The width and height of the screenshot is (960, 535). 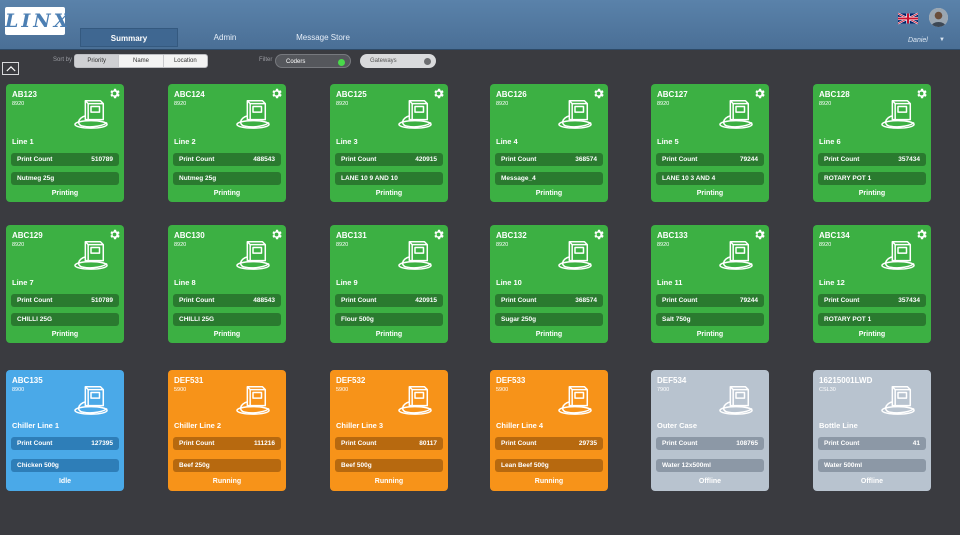 What do you see at coordinates (938, 17) in the screenshot?
I see `user-avatar` at bounding box center [938, 17].